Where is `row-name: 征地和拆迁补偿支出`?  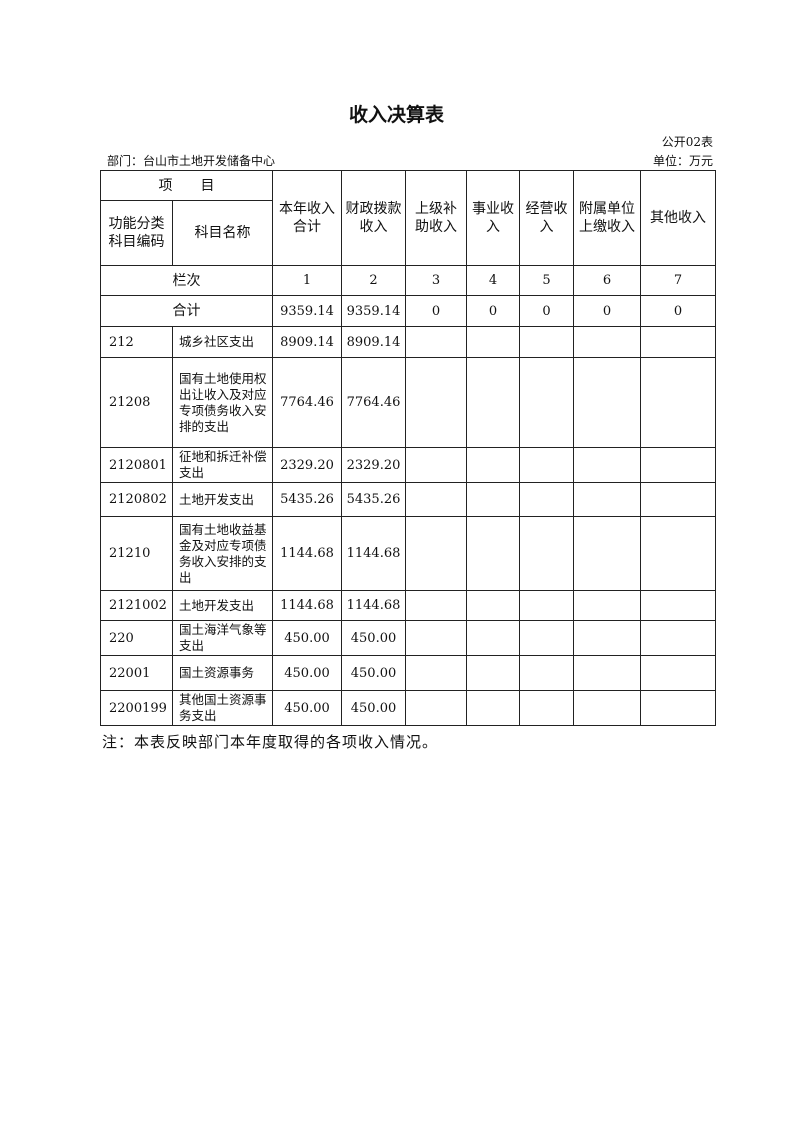 row-name: 征地和拆迁补偿支出 is located at coordinates (222, 465).